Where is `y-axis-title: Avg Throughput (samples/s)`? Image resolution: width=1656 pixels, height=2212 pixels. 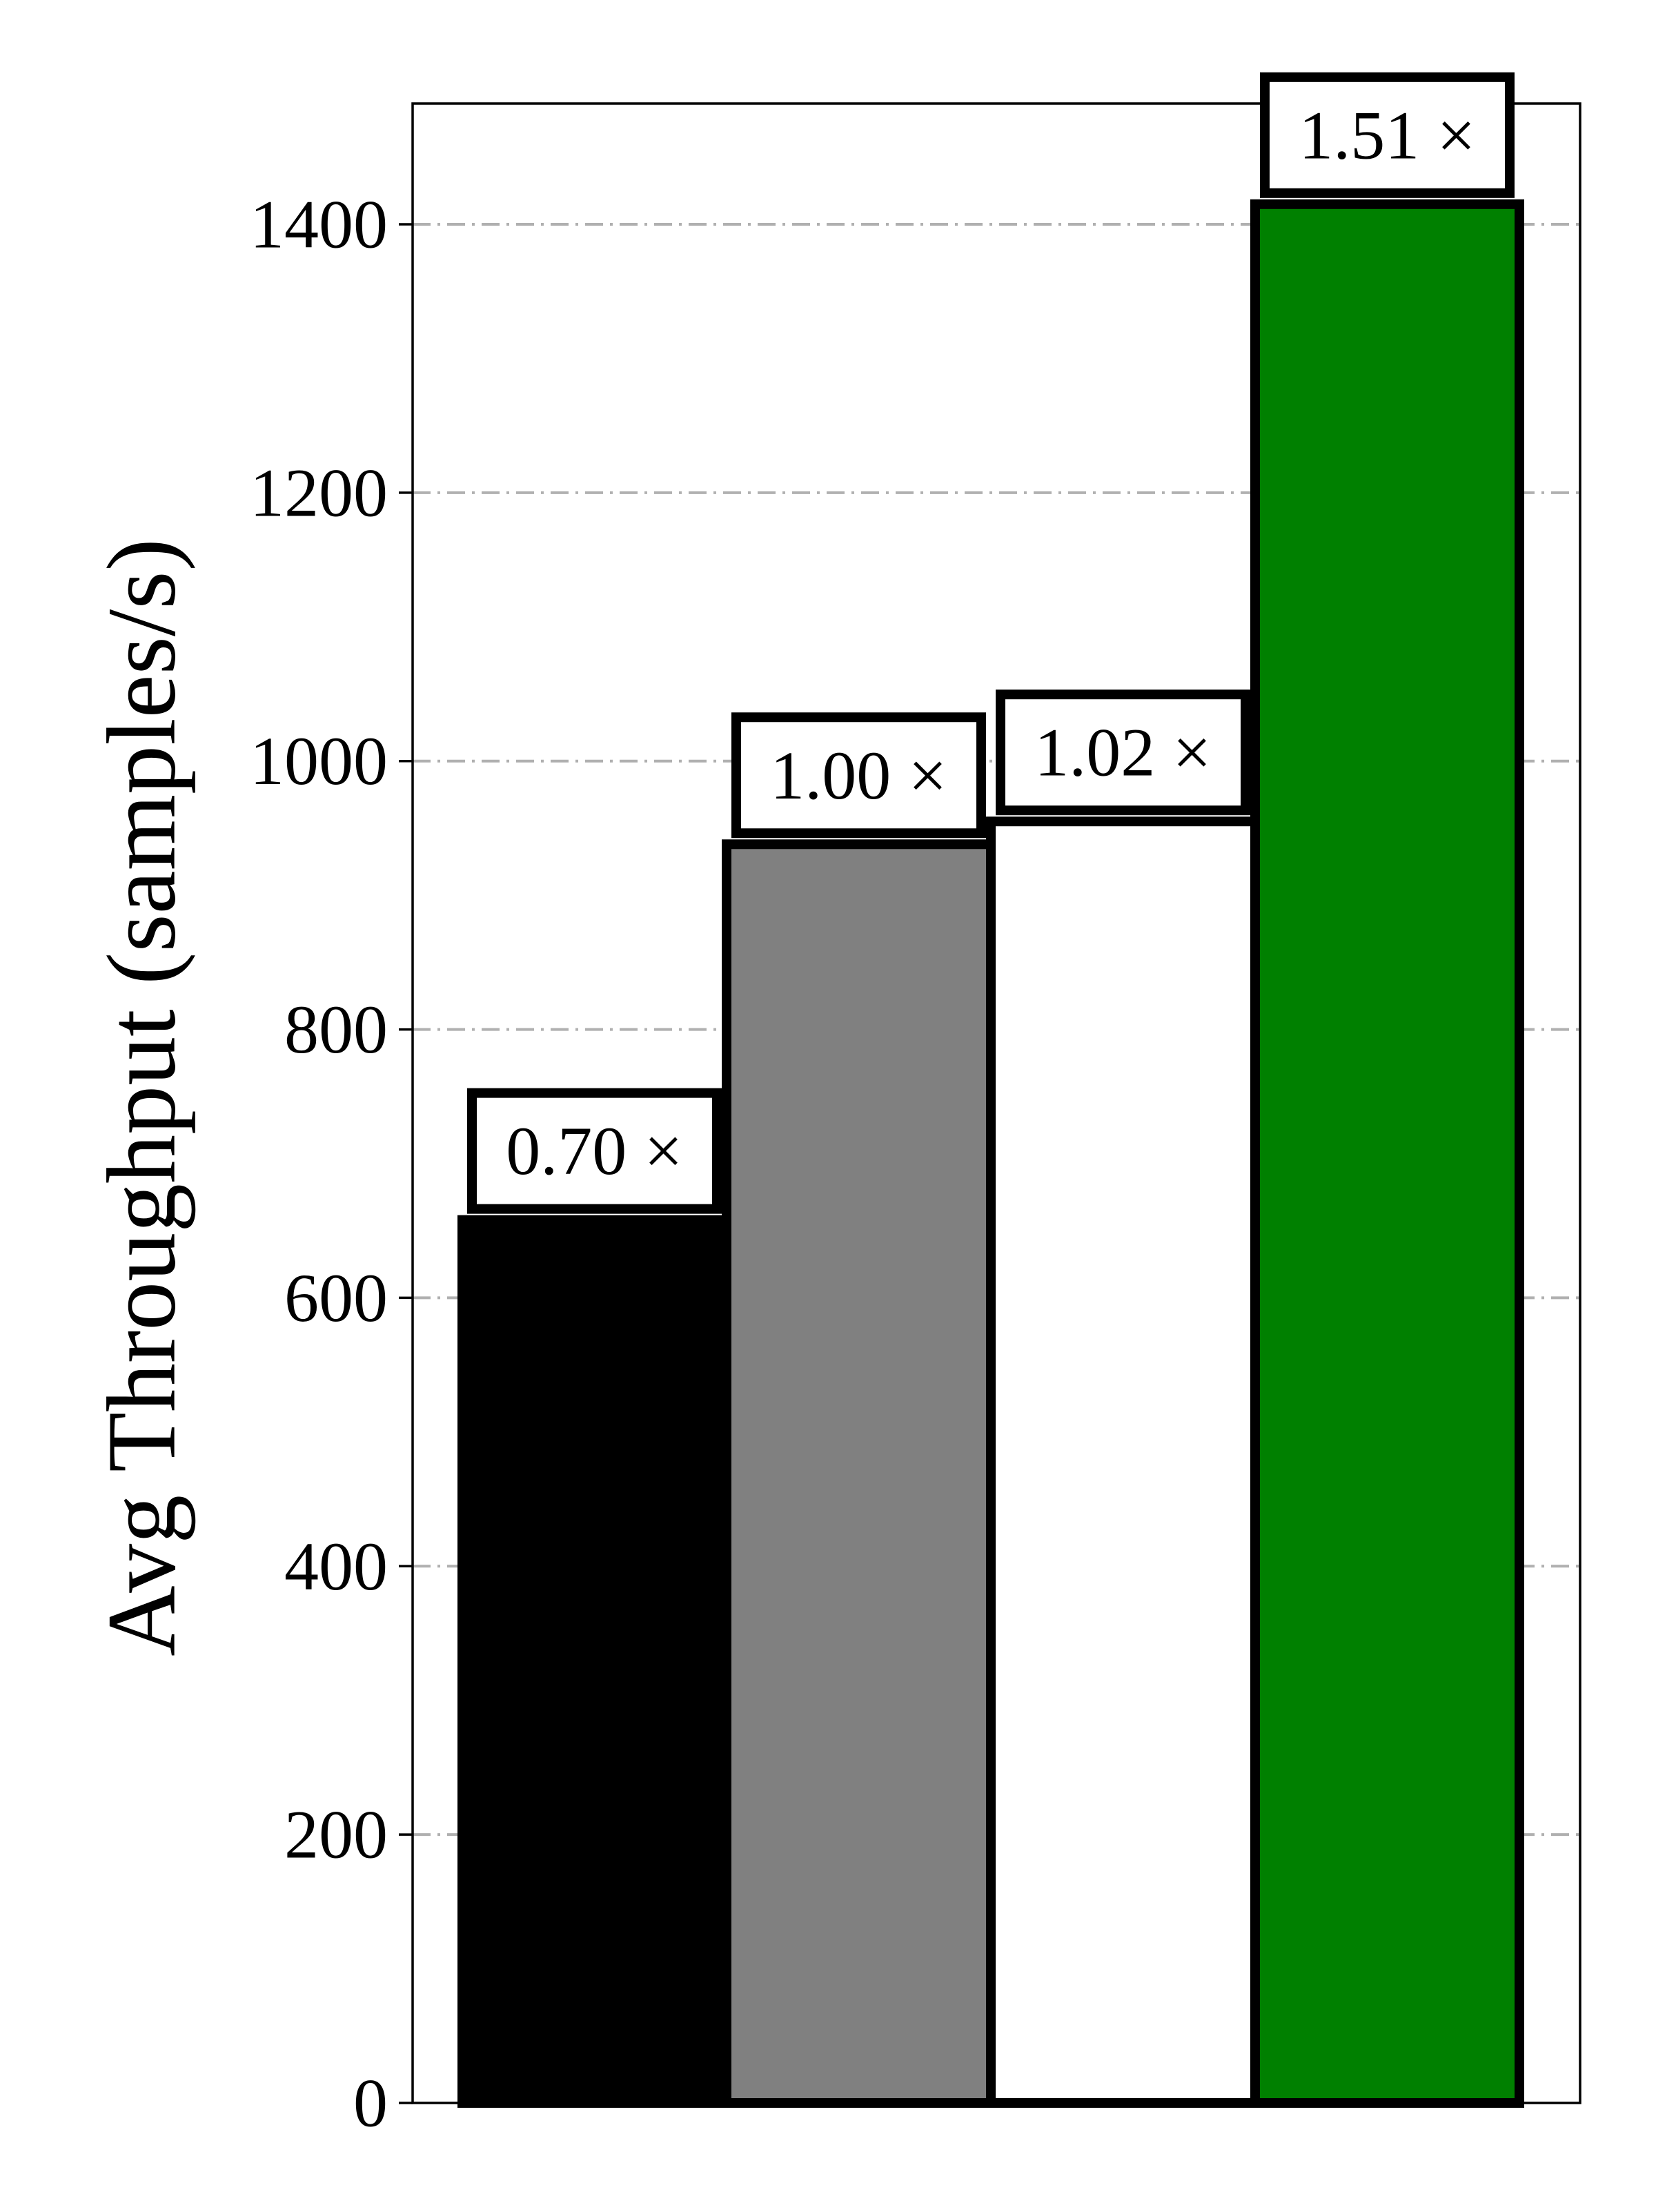
y-axis-title: Avg Throughput (samples/s) is located at coordinates (141, 1097).